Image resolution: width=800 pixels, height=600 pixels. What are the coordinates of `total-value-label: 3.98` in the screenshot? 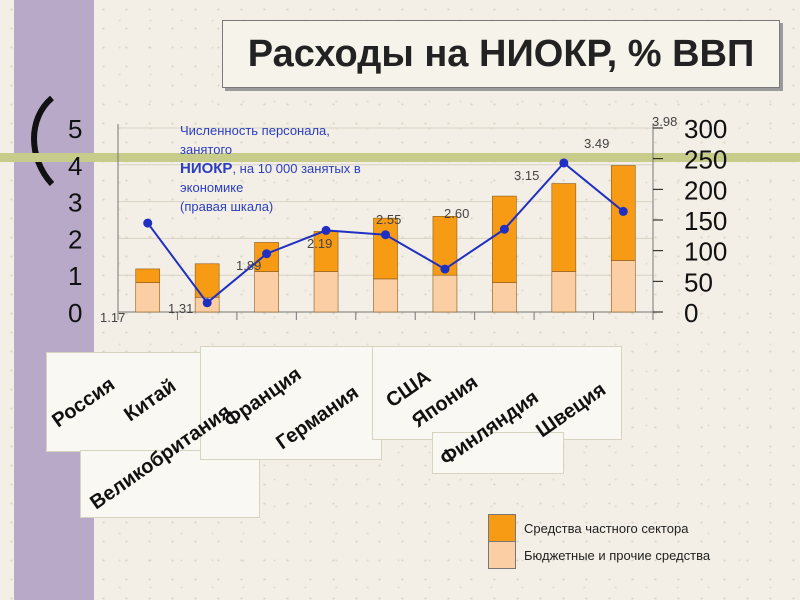 It's located at (664, 121).